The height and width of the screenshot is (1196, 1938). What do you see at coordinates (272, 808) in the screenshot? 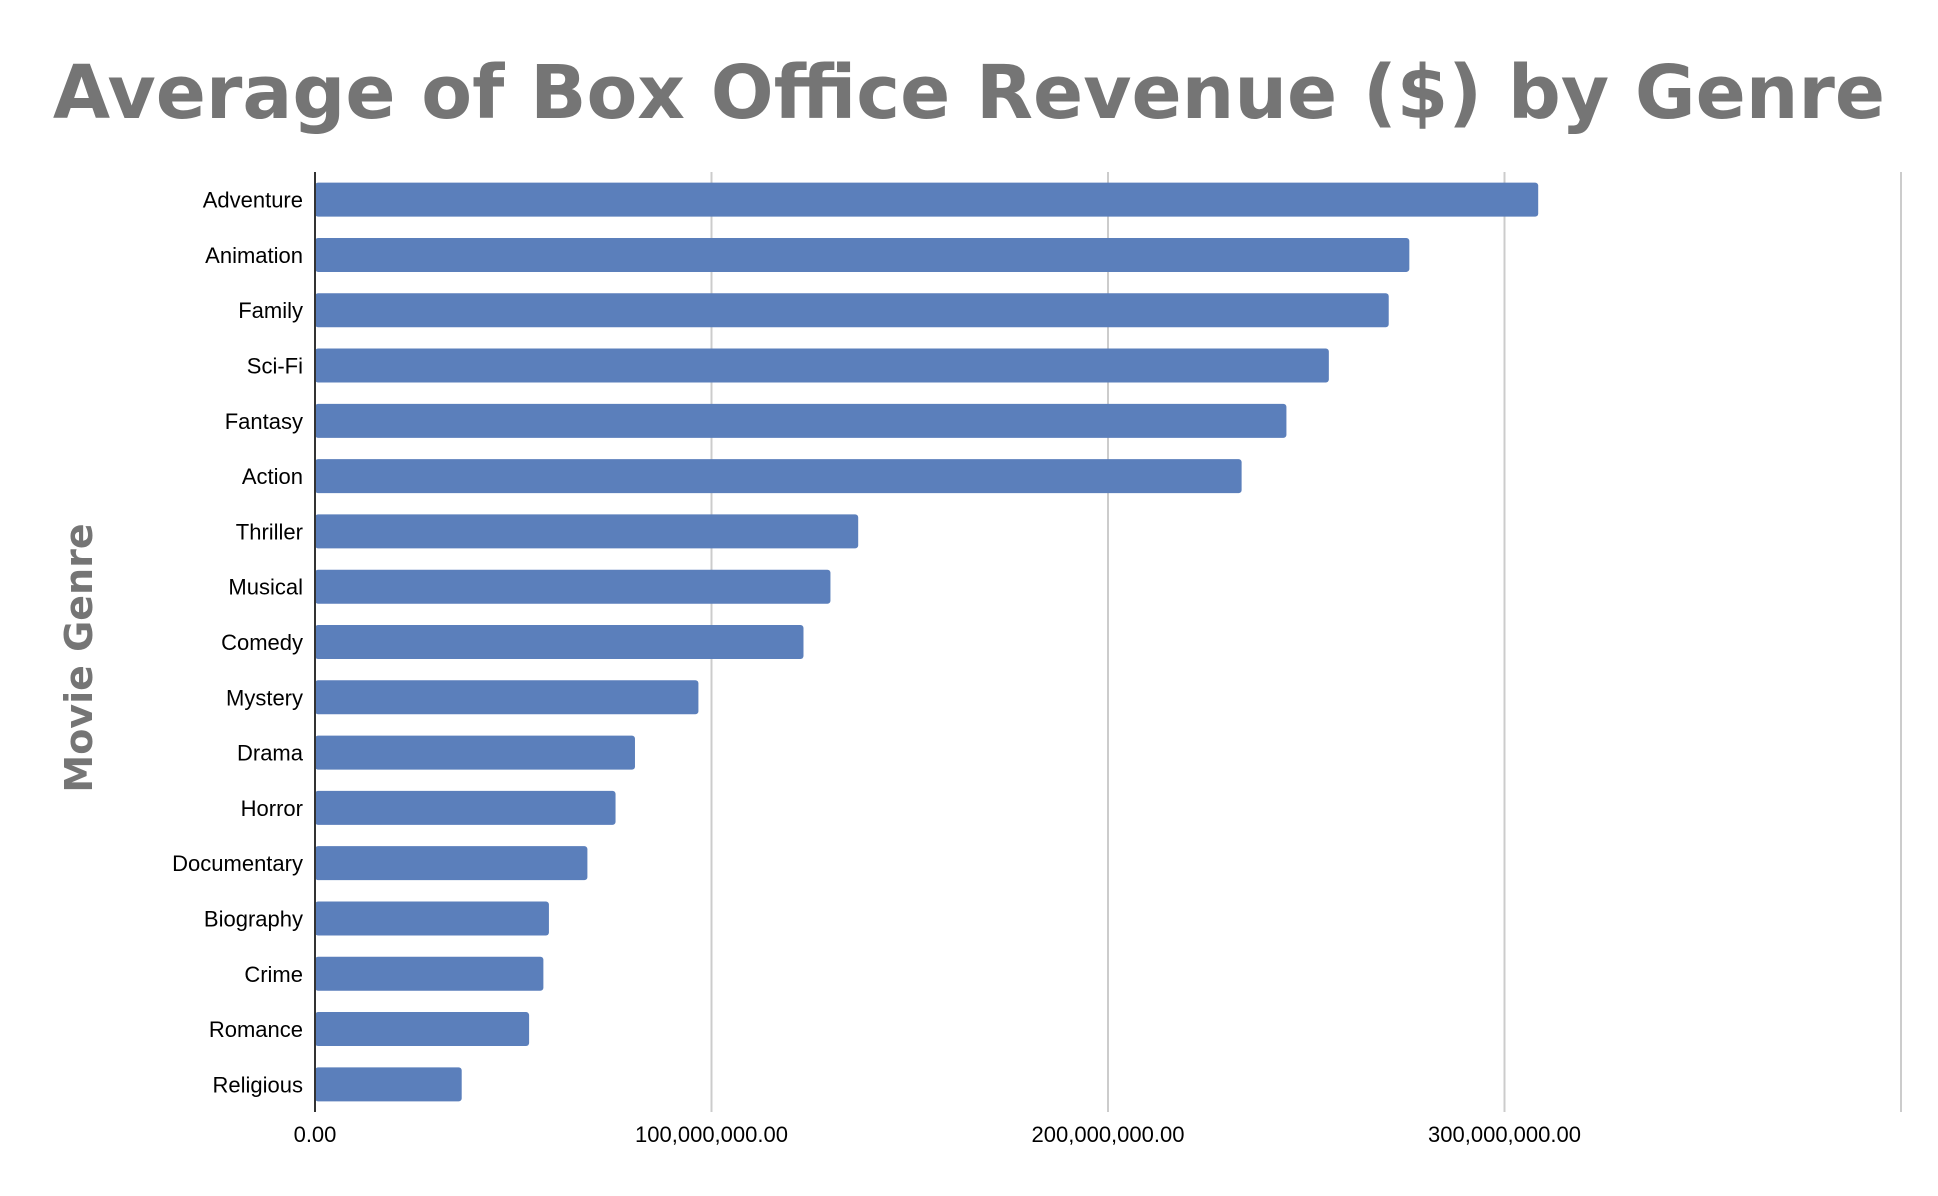
I see `category-label: Horror` at bounding box center [272, 808].